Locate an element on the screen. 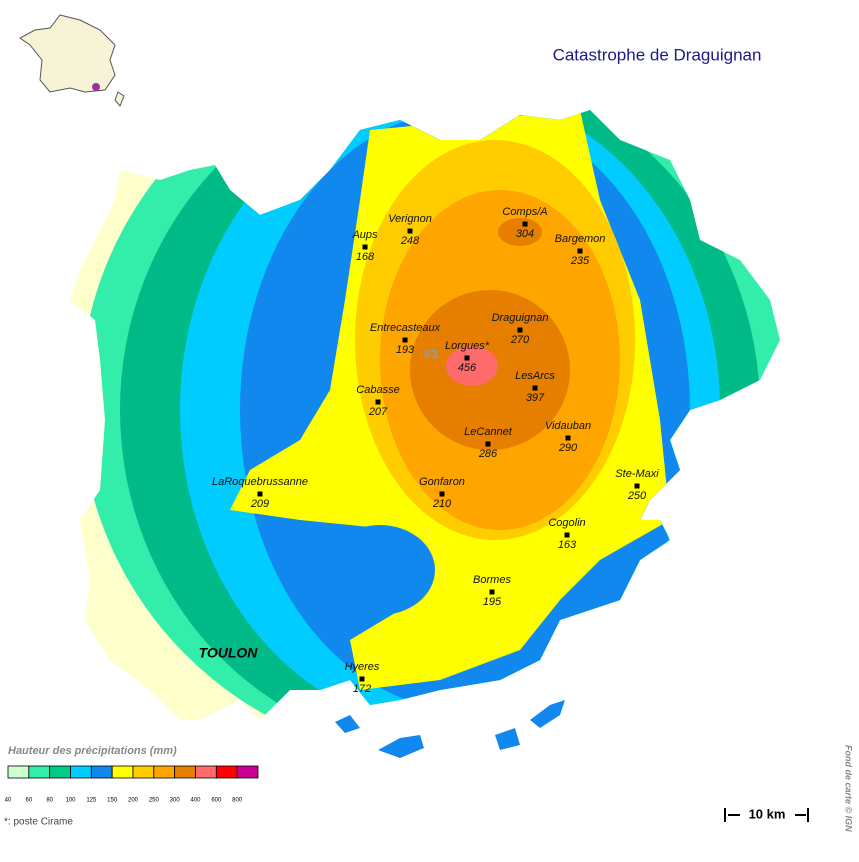  department-label: 83 is located at coordinates (431, 353).